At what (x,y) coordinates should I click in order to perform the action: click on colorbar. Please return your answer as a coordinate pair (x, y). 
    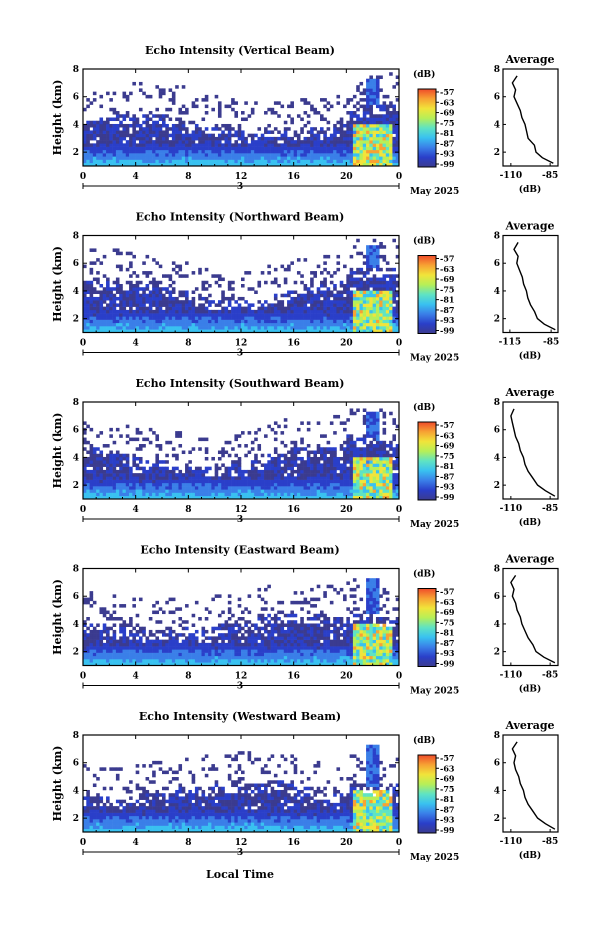
    Looking at the image, I should click on (427, 461).